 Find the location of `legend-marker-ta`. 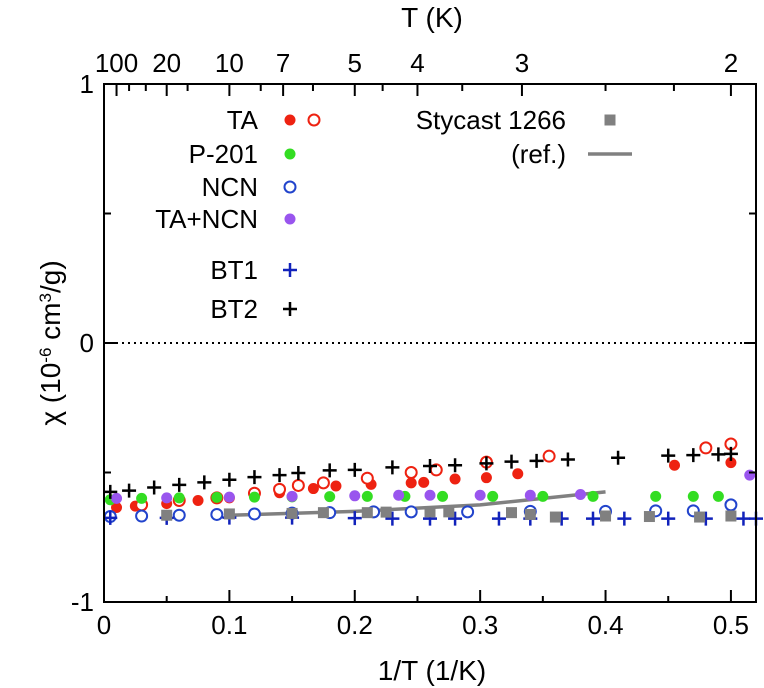

legend-marker-ta is located at coordinates (290, 120).